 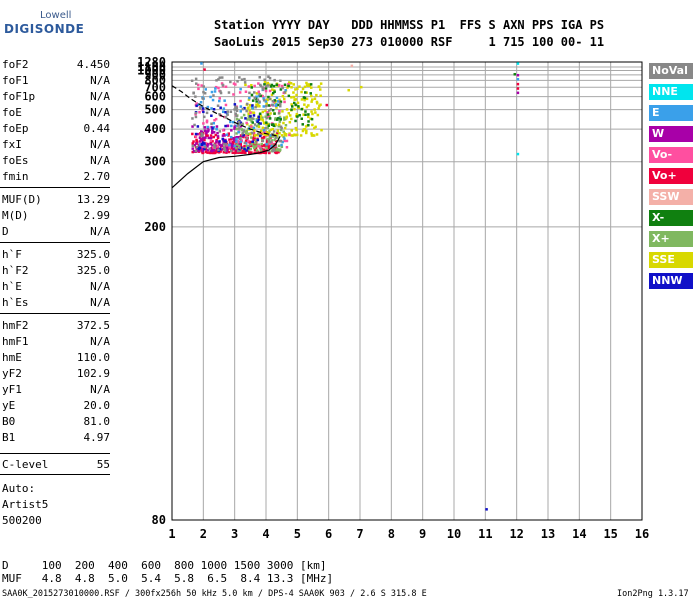 I want to click on y-tick-label: 900, so click(x=155, y=75).